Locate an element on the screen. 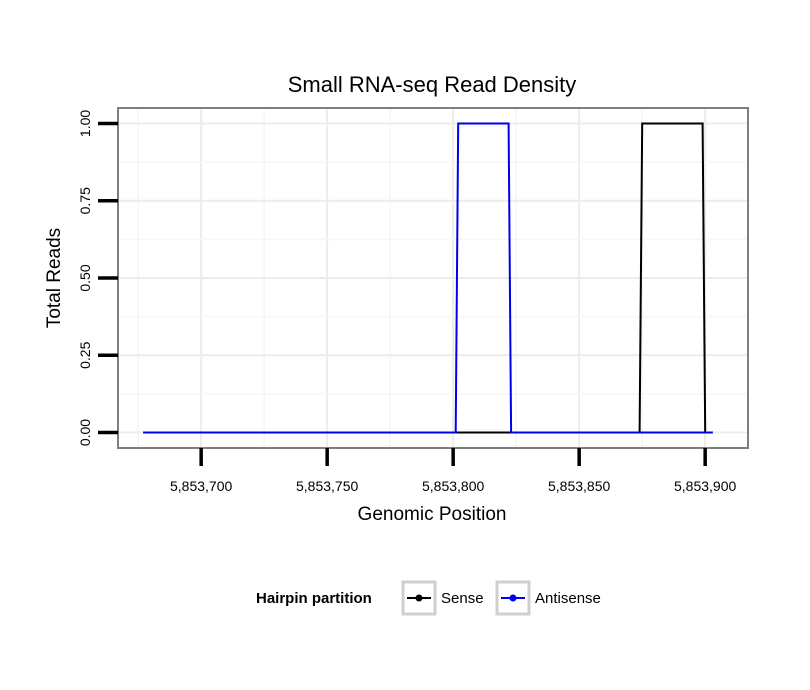 The height and width of the screenshot is (690, 810). legend-entry-sense: Sense is located at coordinates (442, 598).